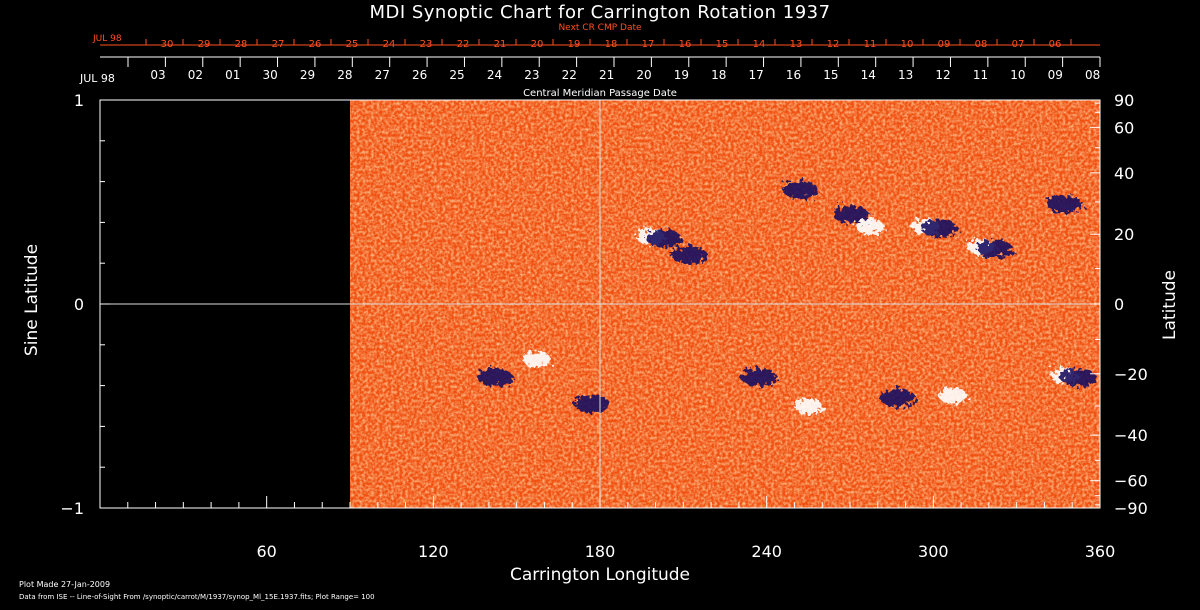 The height and width of the screenshot is (610, 1200). Describe the element at coordinates (933, 551) in the screenshot. I see `x-tick-label: 300` at that location.